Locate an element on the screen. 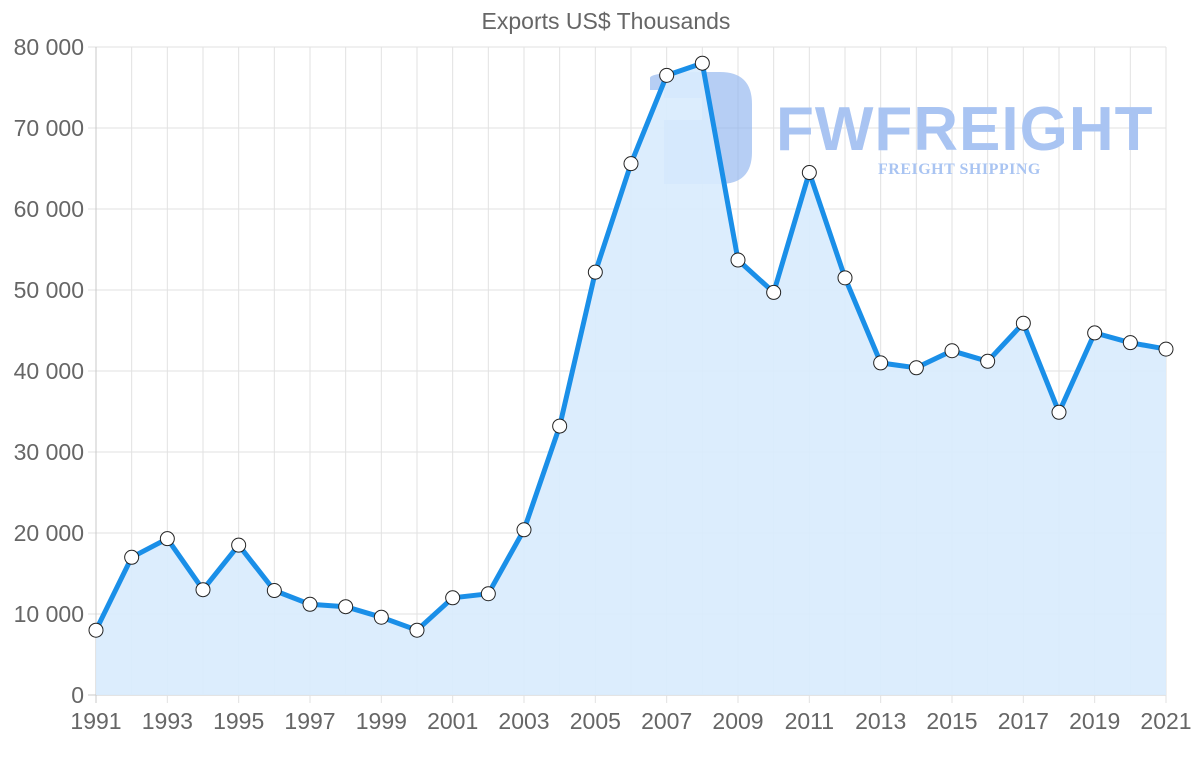 This screenshot has width=1200, height=763. x-tick-label: 2005 is located at coordinates (595, 721).